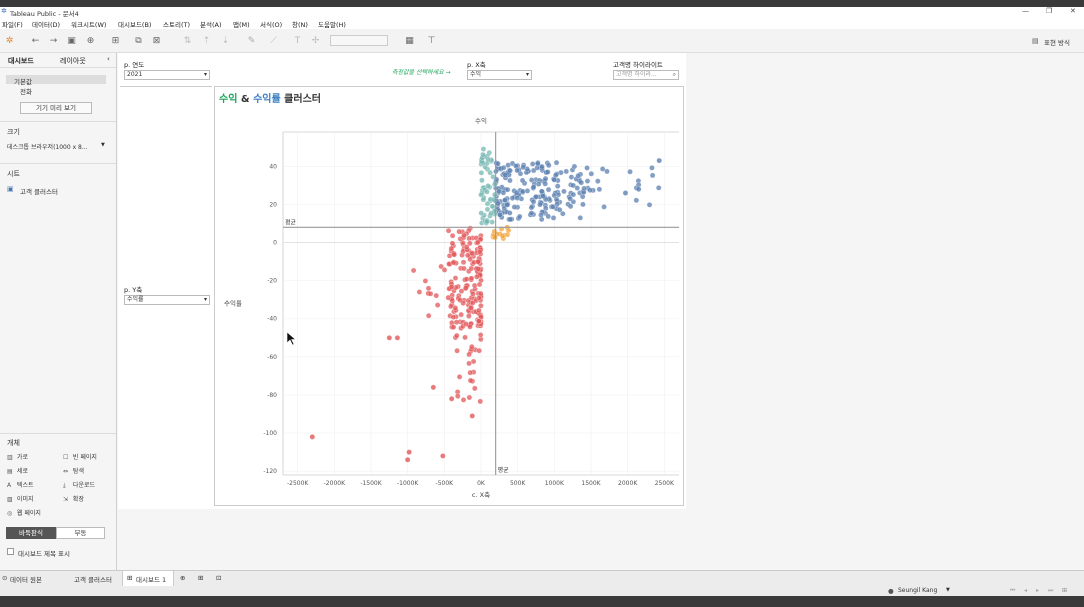  What do you see at coordinates (409, 41) in the screenshot?
I see `show-cards-icon: ▦` at bounding box center [409, 41].